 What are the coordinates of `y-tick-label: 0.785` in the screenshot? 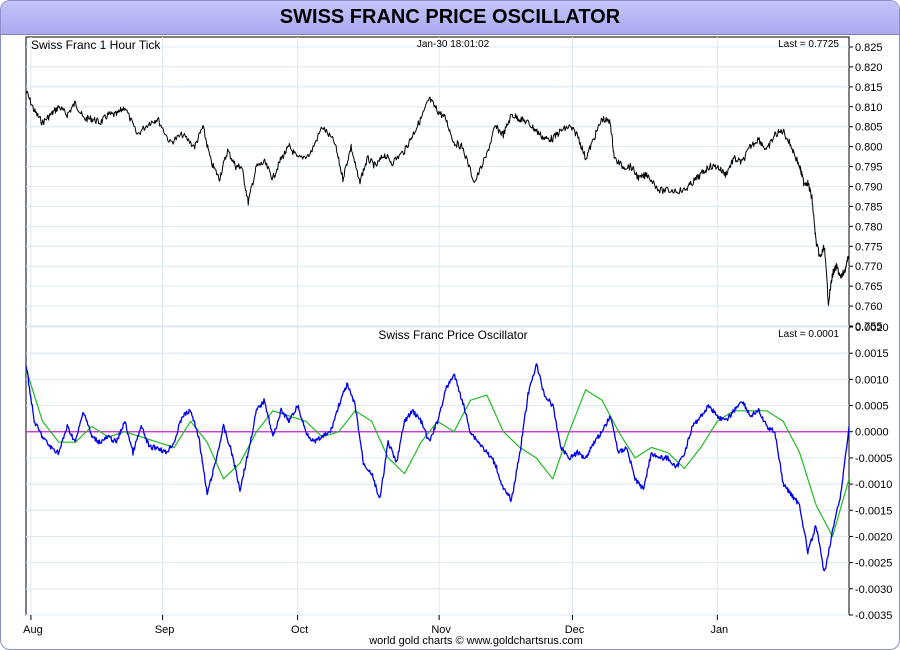 It's located at (869, 207).